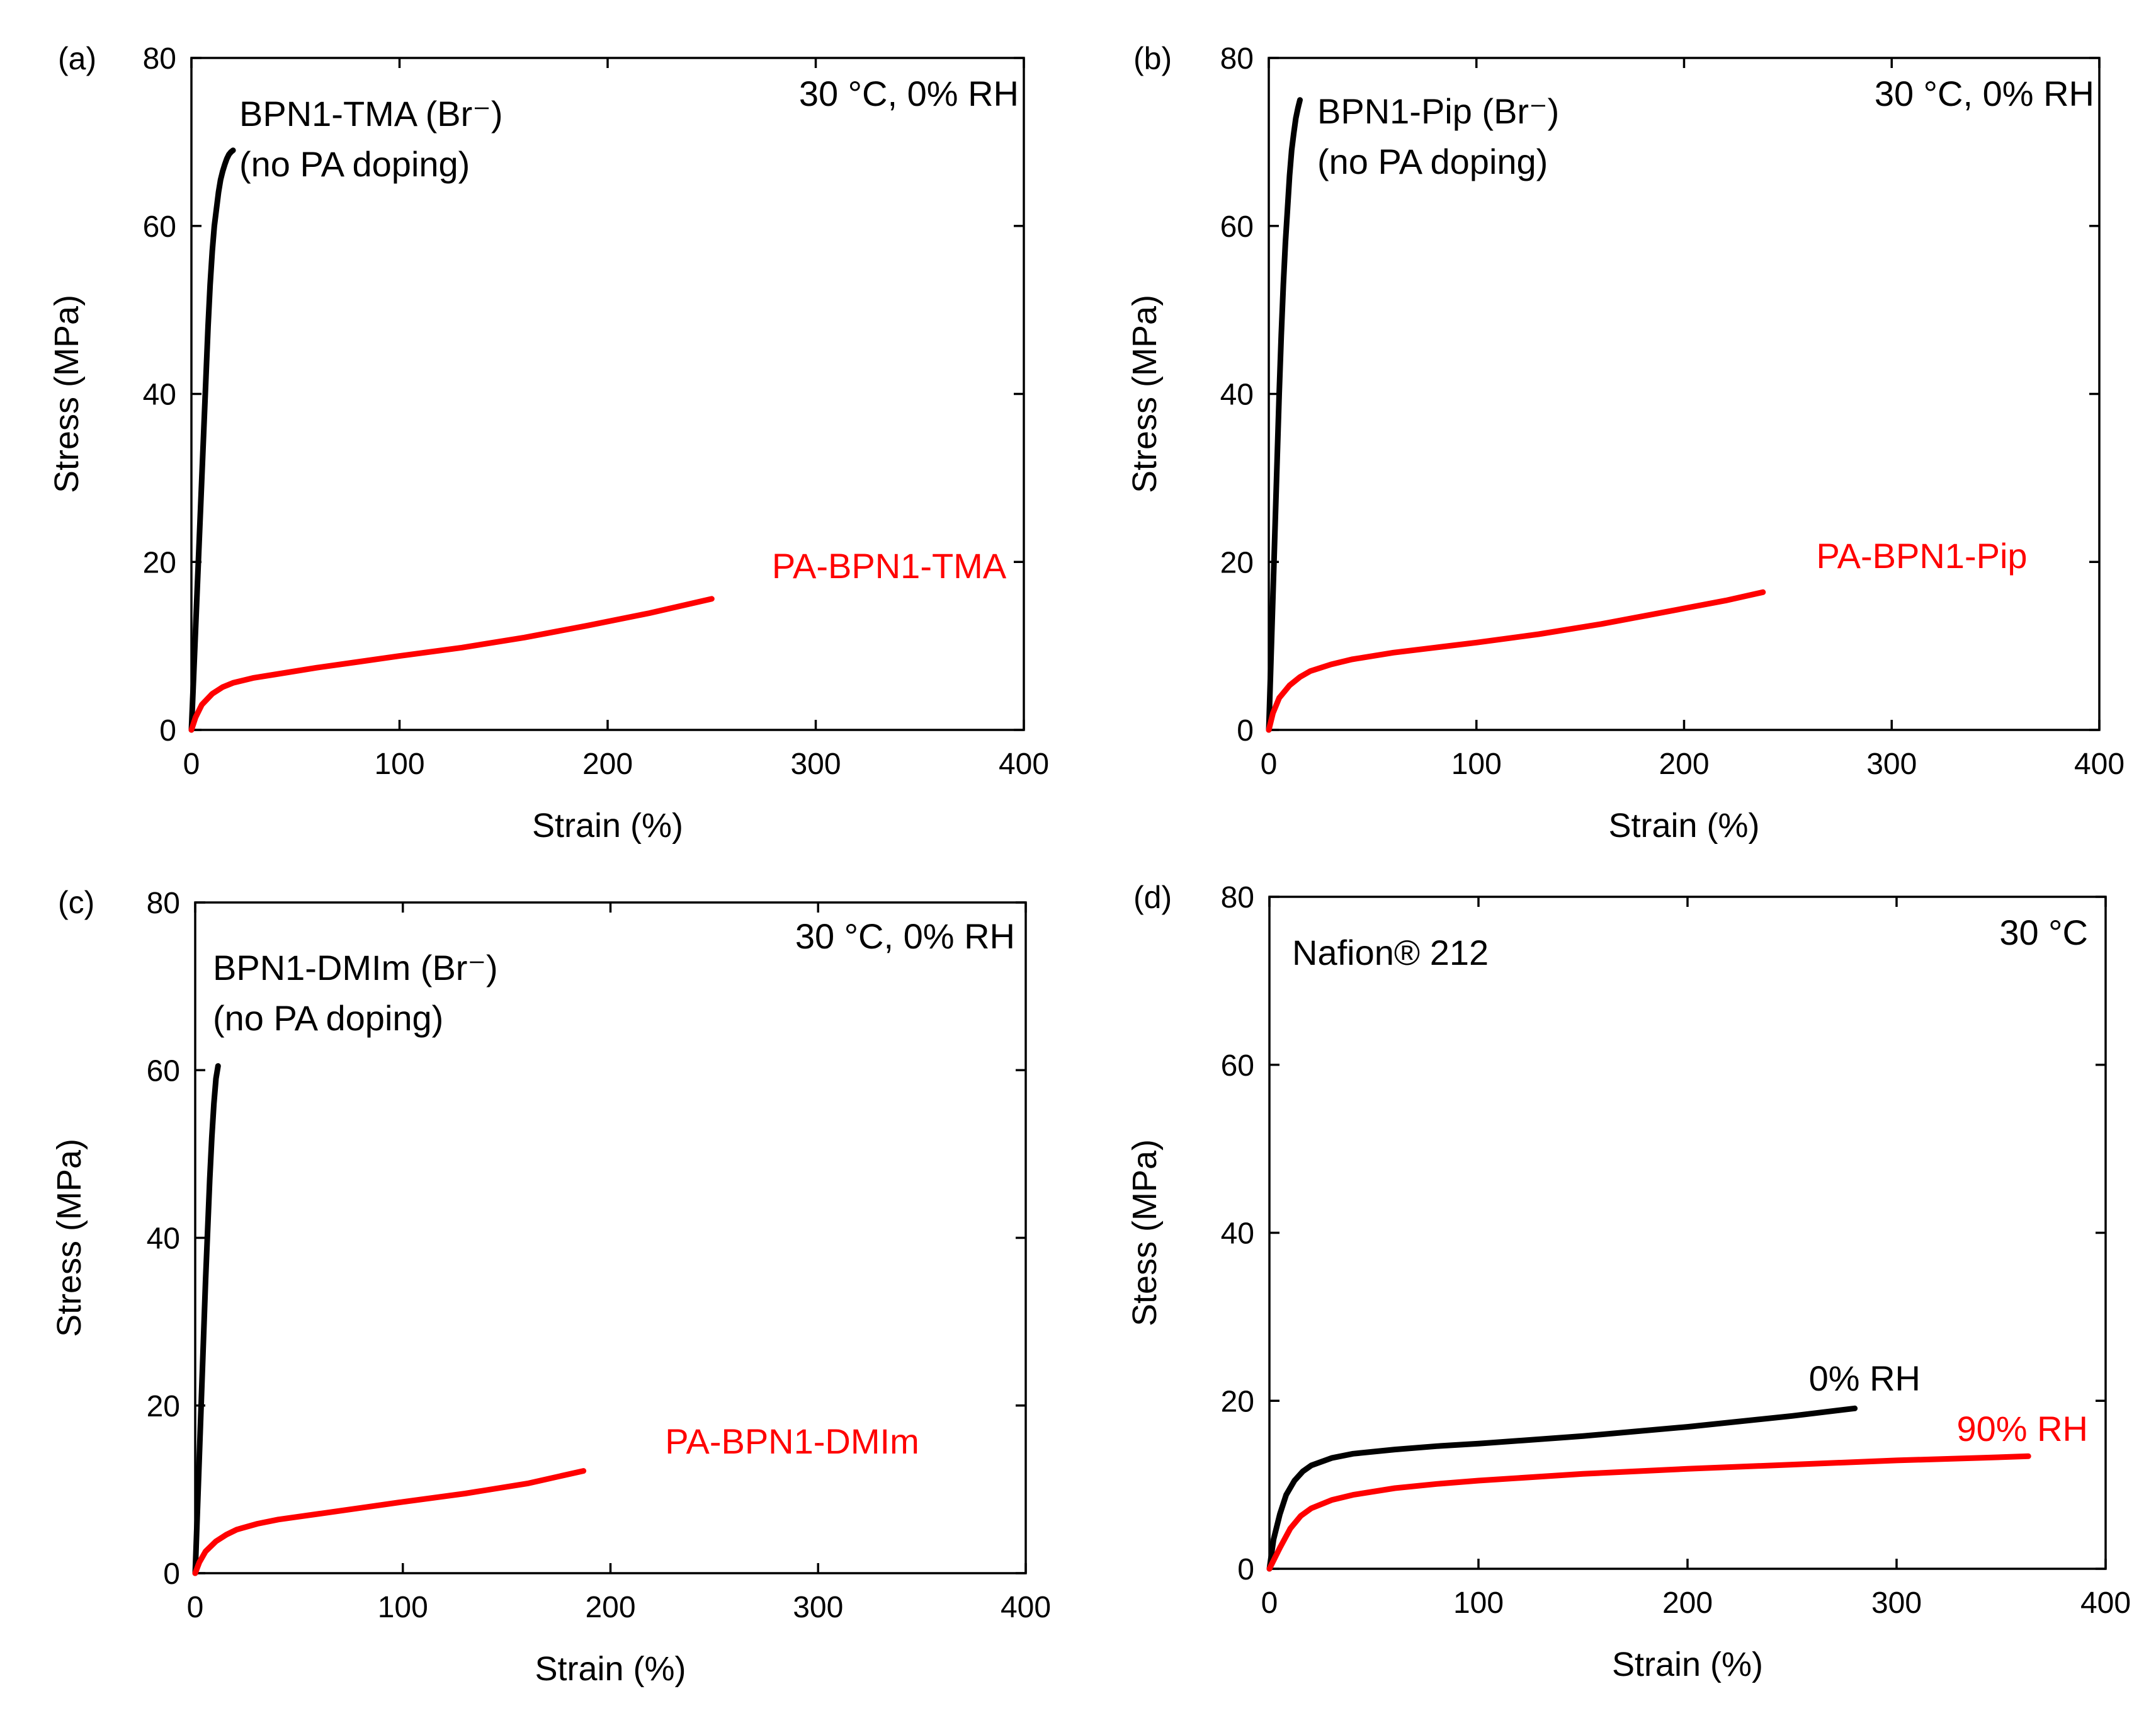 This screenshot has width=2156, height=1713. Describe the element at coordinates (370, 114) in the screenshot. I see `series-label: BPN1-TMA (Br⁻)` at that location.